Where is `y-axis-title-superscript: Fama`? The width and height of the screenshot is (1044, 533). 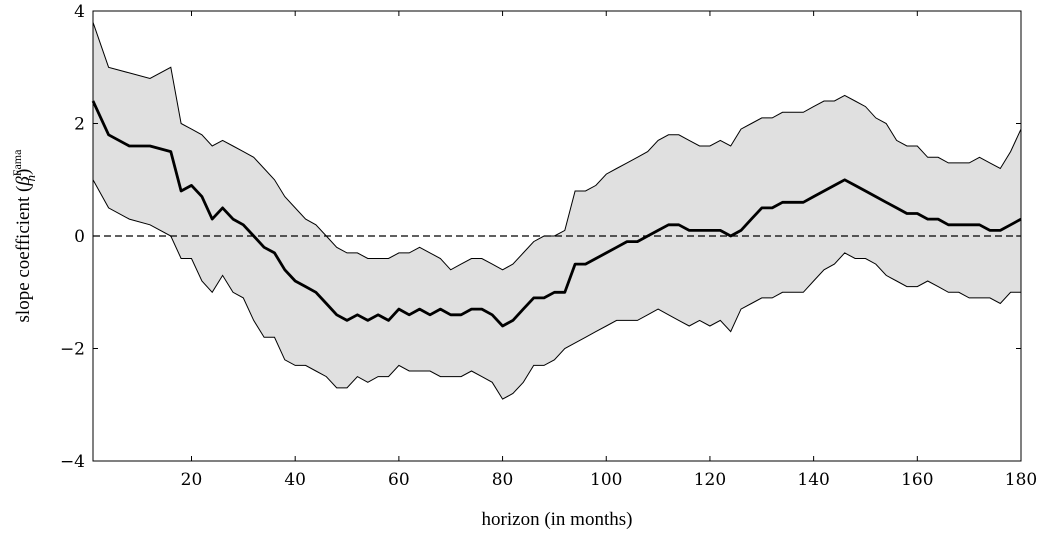
y-axis-title-superscript: Fama is located at coordinates (17, 162).